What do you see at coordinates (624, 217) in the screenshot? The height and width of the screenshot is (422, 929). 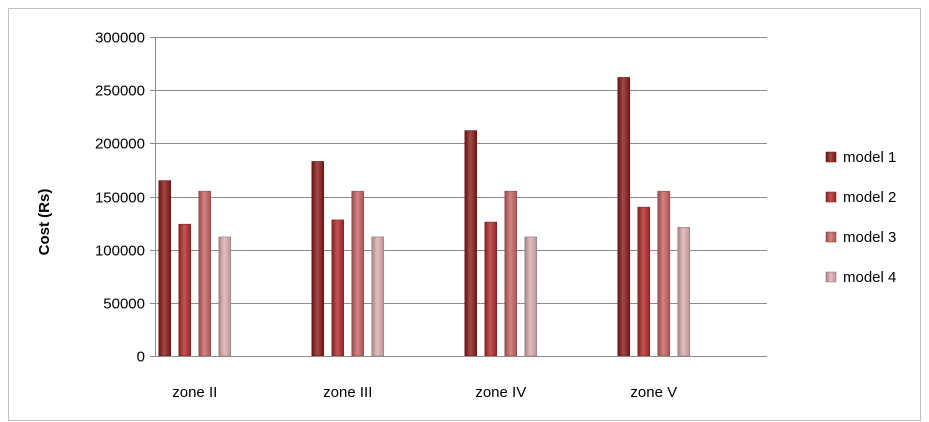 I see `bar-model-1-zone-v` at bounding box center [624, 217].